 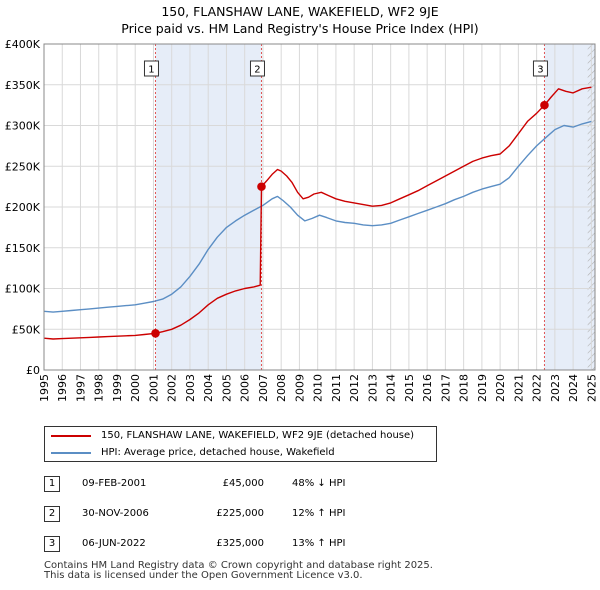 I want to click on x-tick-label: 2009, so click(x=299, y=388).